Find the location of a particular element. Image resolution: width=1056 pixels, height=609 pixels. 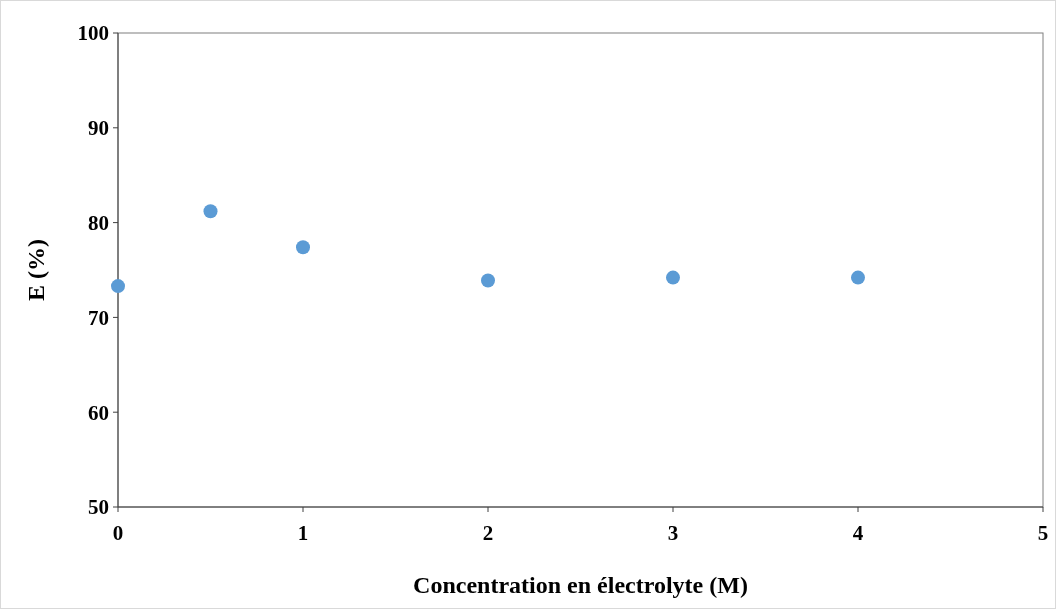

y-tick-label: 100 is located at coordinates (93, 33).